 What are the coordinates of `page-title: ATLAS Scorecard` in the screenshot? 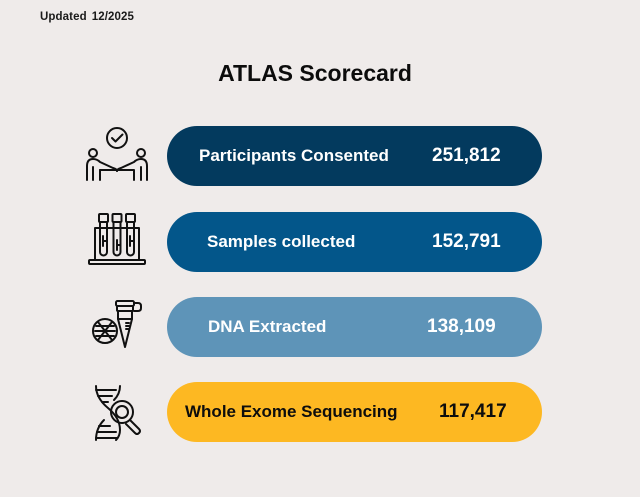 It's located at (315, 73).